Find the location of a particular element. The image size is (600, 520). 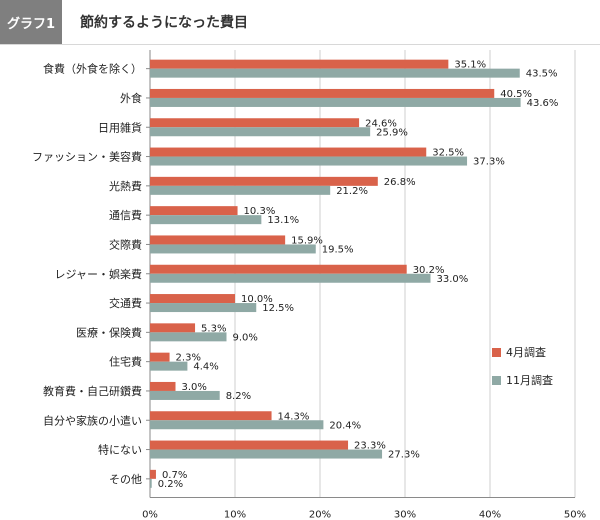

figure-badge: グラフ1 is located at coordinates (31, 22).